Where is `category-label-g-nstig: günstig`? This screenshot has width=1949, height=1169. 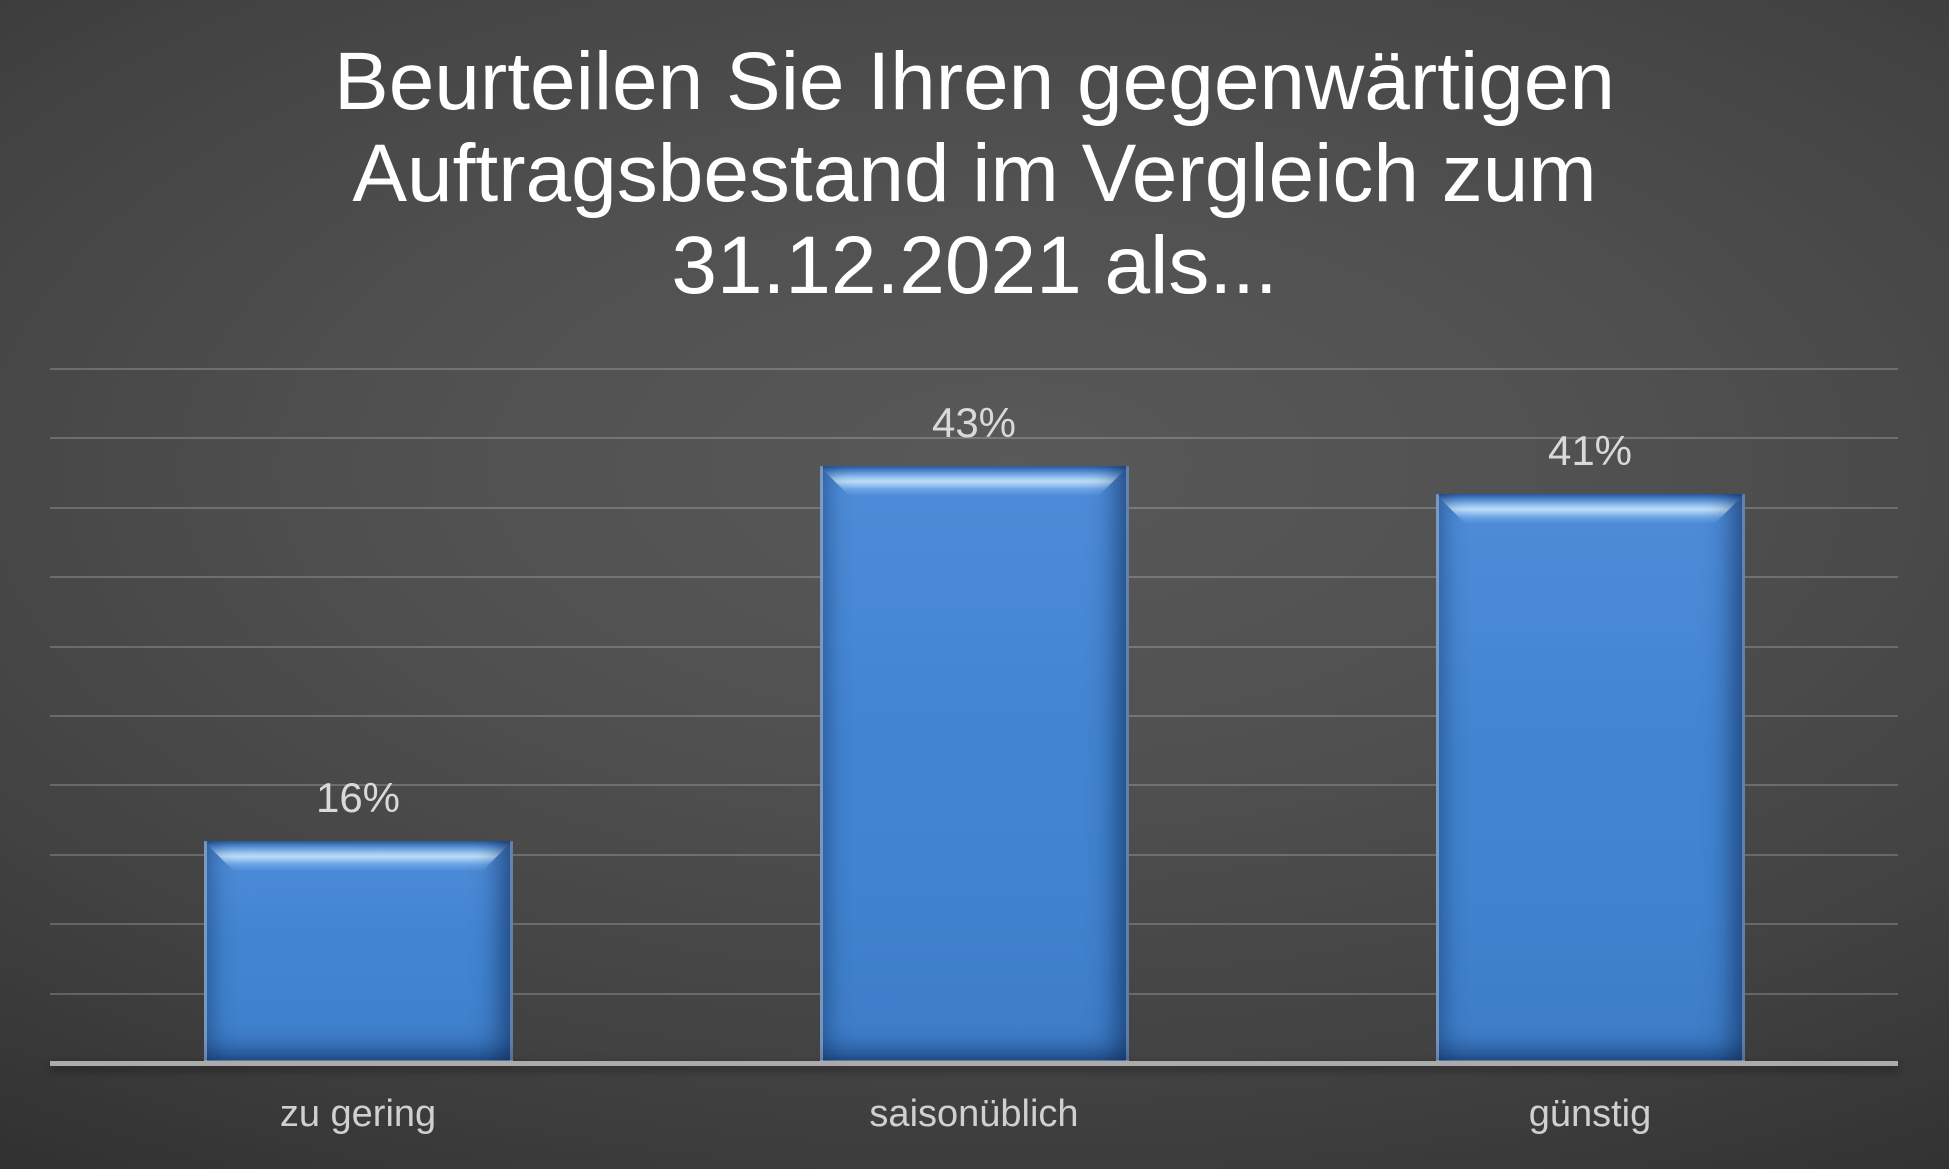
category-label-g-nstig: günstig is located at coordinates (1590, 1114).